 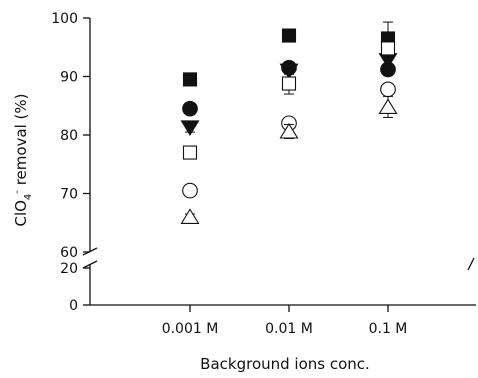 I want to click on y-axis-break-mark, so click(x=90, y=264).